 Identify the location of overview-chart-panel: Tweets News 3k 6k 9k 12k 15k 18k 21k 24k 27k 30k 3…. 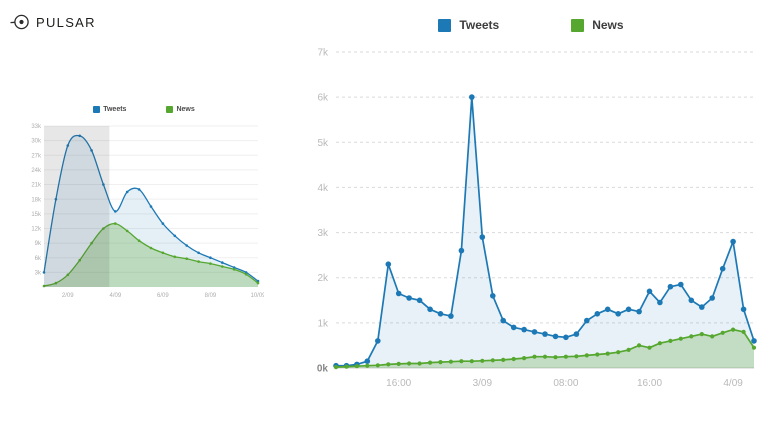
(145, 207).